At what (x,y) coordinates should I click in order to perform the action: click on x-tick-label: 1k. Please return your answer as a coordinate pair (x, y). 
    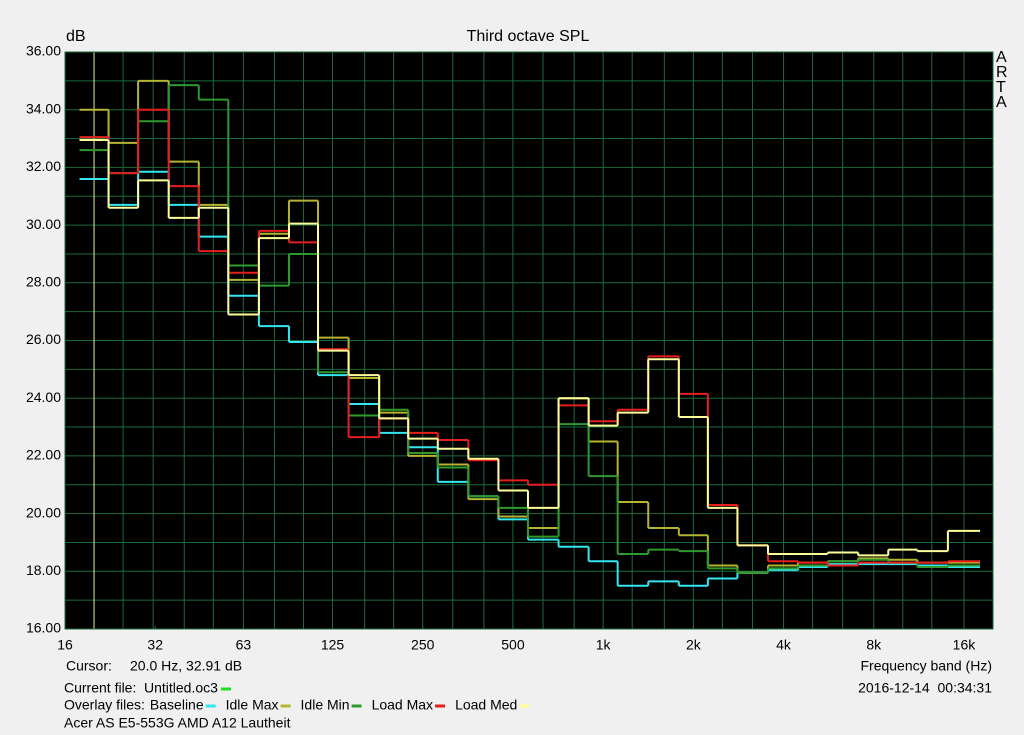
    Looking at the image, I should click on (604, 645).